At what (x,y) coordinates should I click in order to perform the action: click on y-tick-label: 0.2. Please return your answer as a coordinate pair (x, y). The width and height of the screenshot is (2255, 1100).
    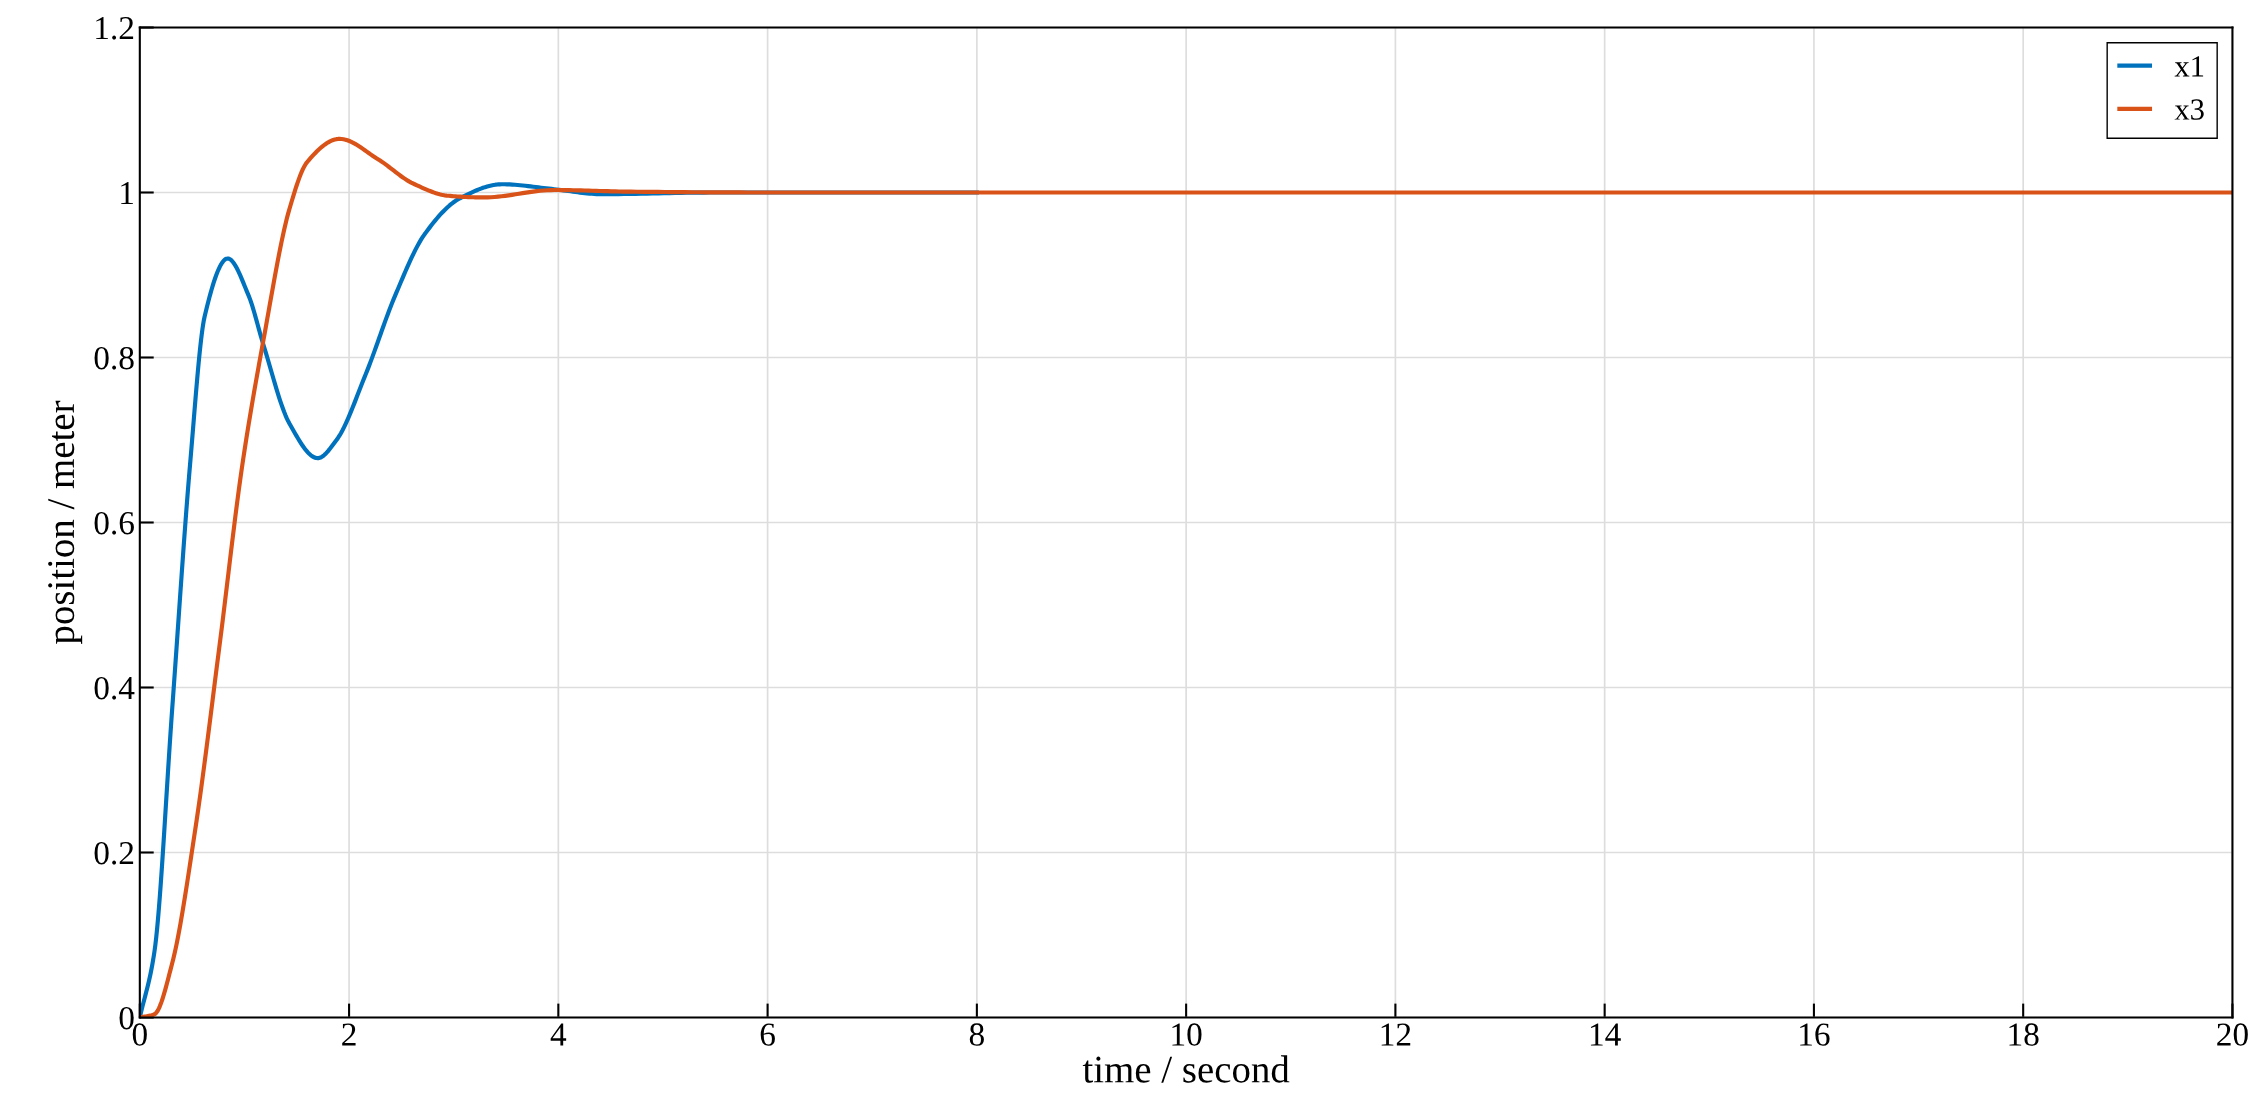
    Looking at the image, I should click on (114, 853).